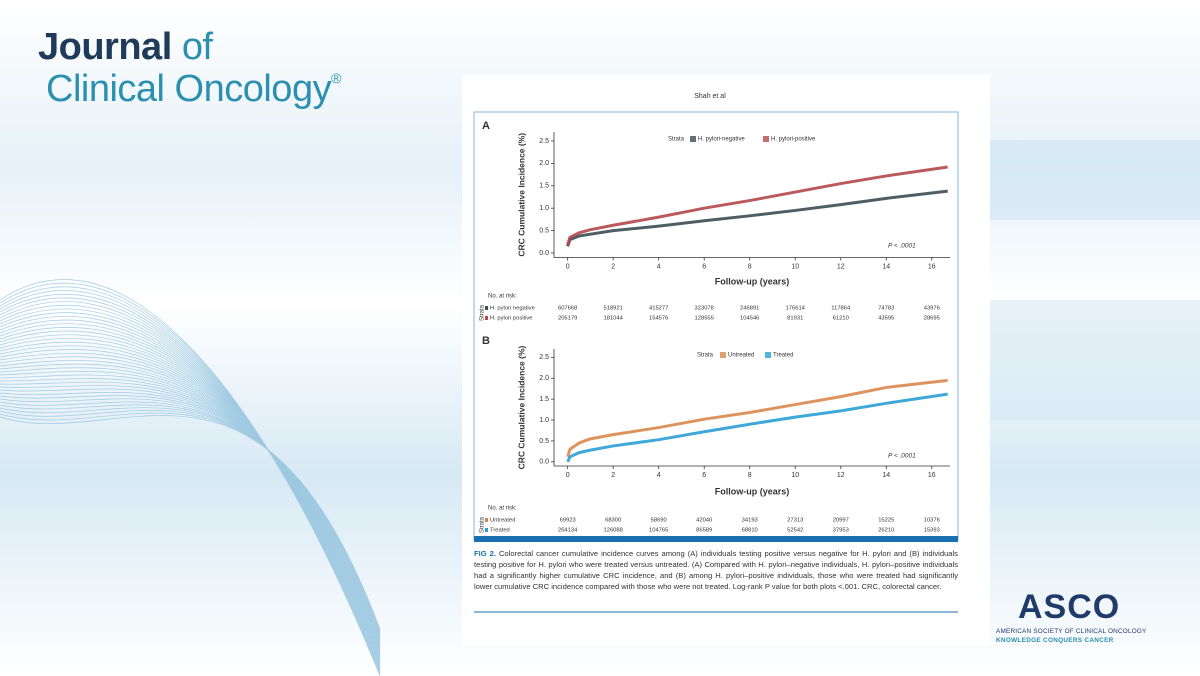 This screenshot has height=676, width=1200. I want to click on legend-label: H. pylori-negative, so click(721, 140).